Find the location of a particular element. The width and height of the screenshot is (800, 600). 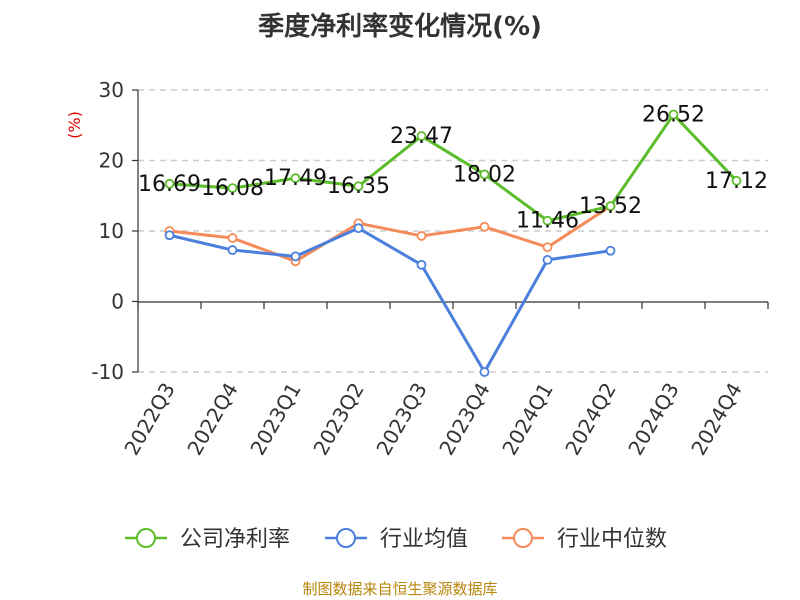

x-tick-label: 2022Q4 is located at coordinates (212, 419).